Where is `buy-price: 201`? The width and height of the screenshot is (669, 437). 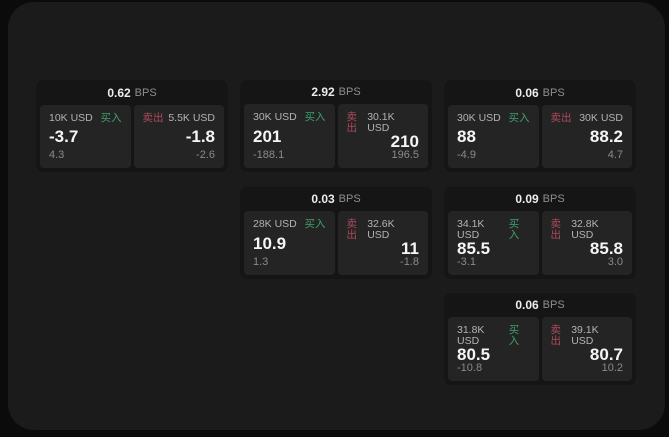
buy-price: 201 is located at coordinates (267, 136).